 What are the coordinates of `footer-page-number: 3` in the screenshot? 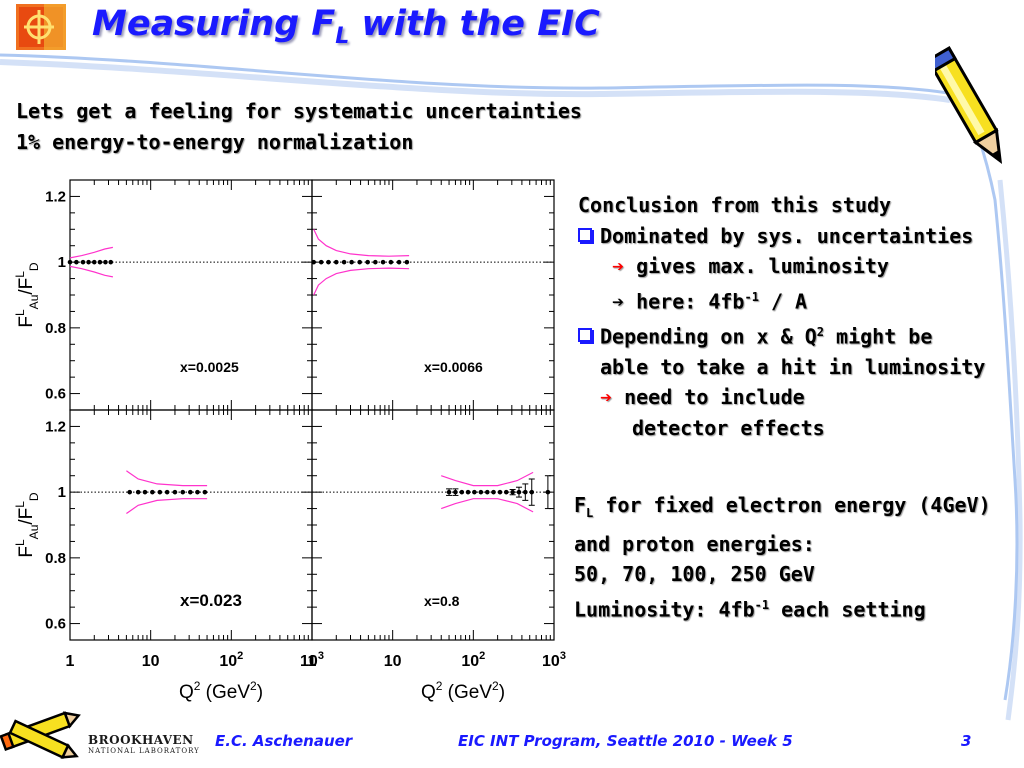 It's located at (966, 741).